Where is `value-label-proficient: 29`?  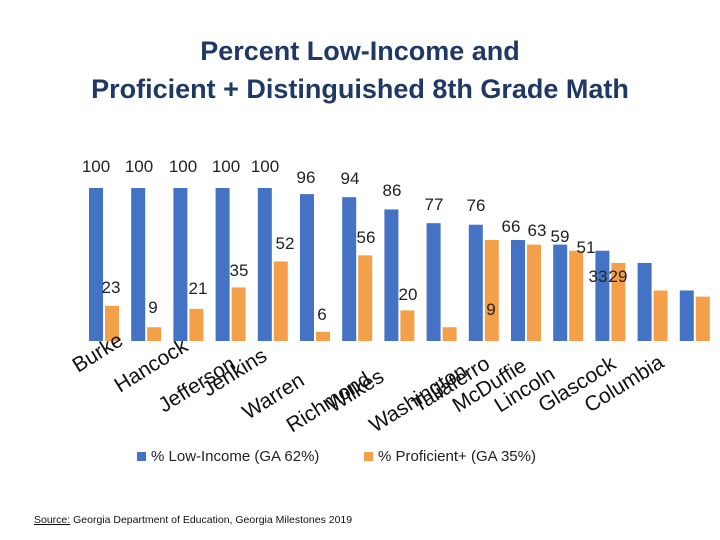
value-label-proficient: 29 is located at coordinates (618, 276).